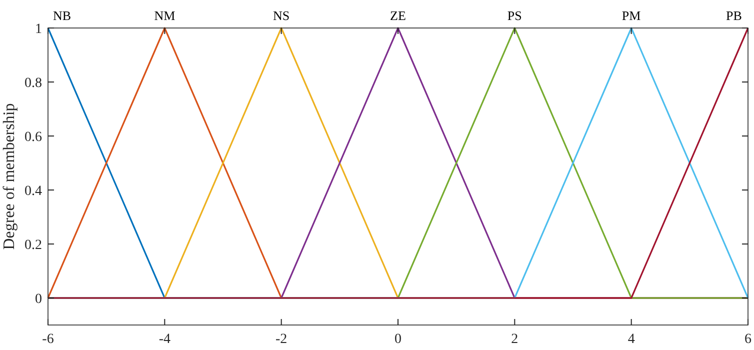 The height and width of the screenshot is (350, 754). Describe the element at coordinates (514, 339) in the screenshot. I see `x-tick-label: 2` at that location.